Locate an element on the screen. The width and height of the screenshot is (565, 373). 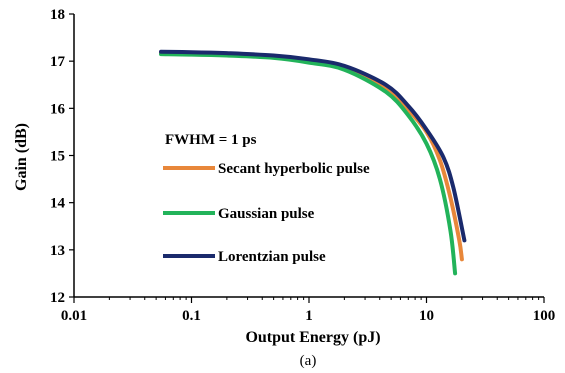
x-tick-label: 1 is located at coordinates (309, 316).